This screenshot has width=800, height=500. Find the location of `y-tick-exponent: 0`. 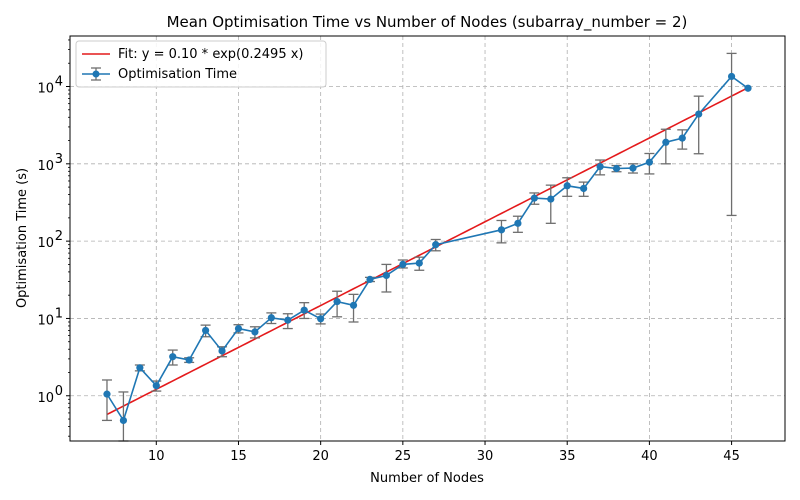

y-tick-exponent: 0 is located at coordinates (59, 391).